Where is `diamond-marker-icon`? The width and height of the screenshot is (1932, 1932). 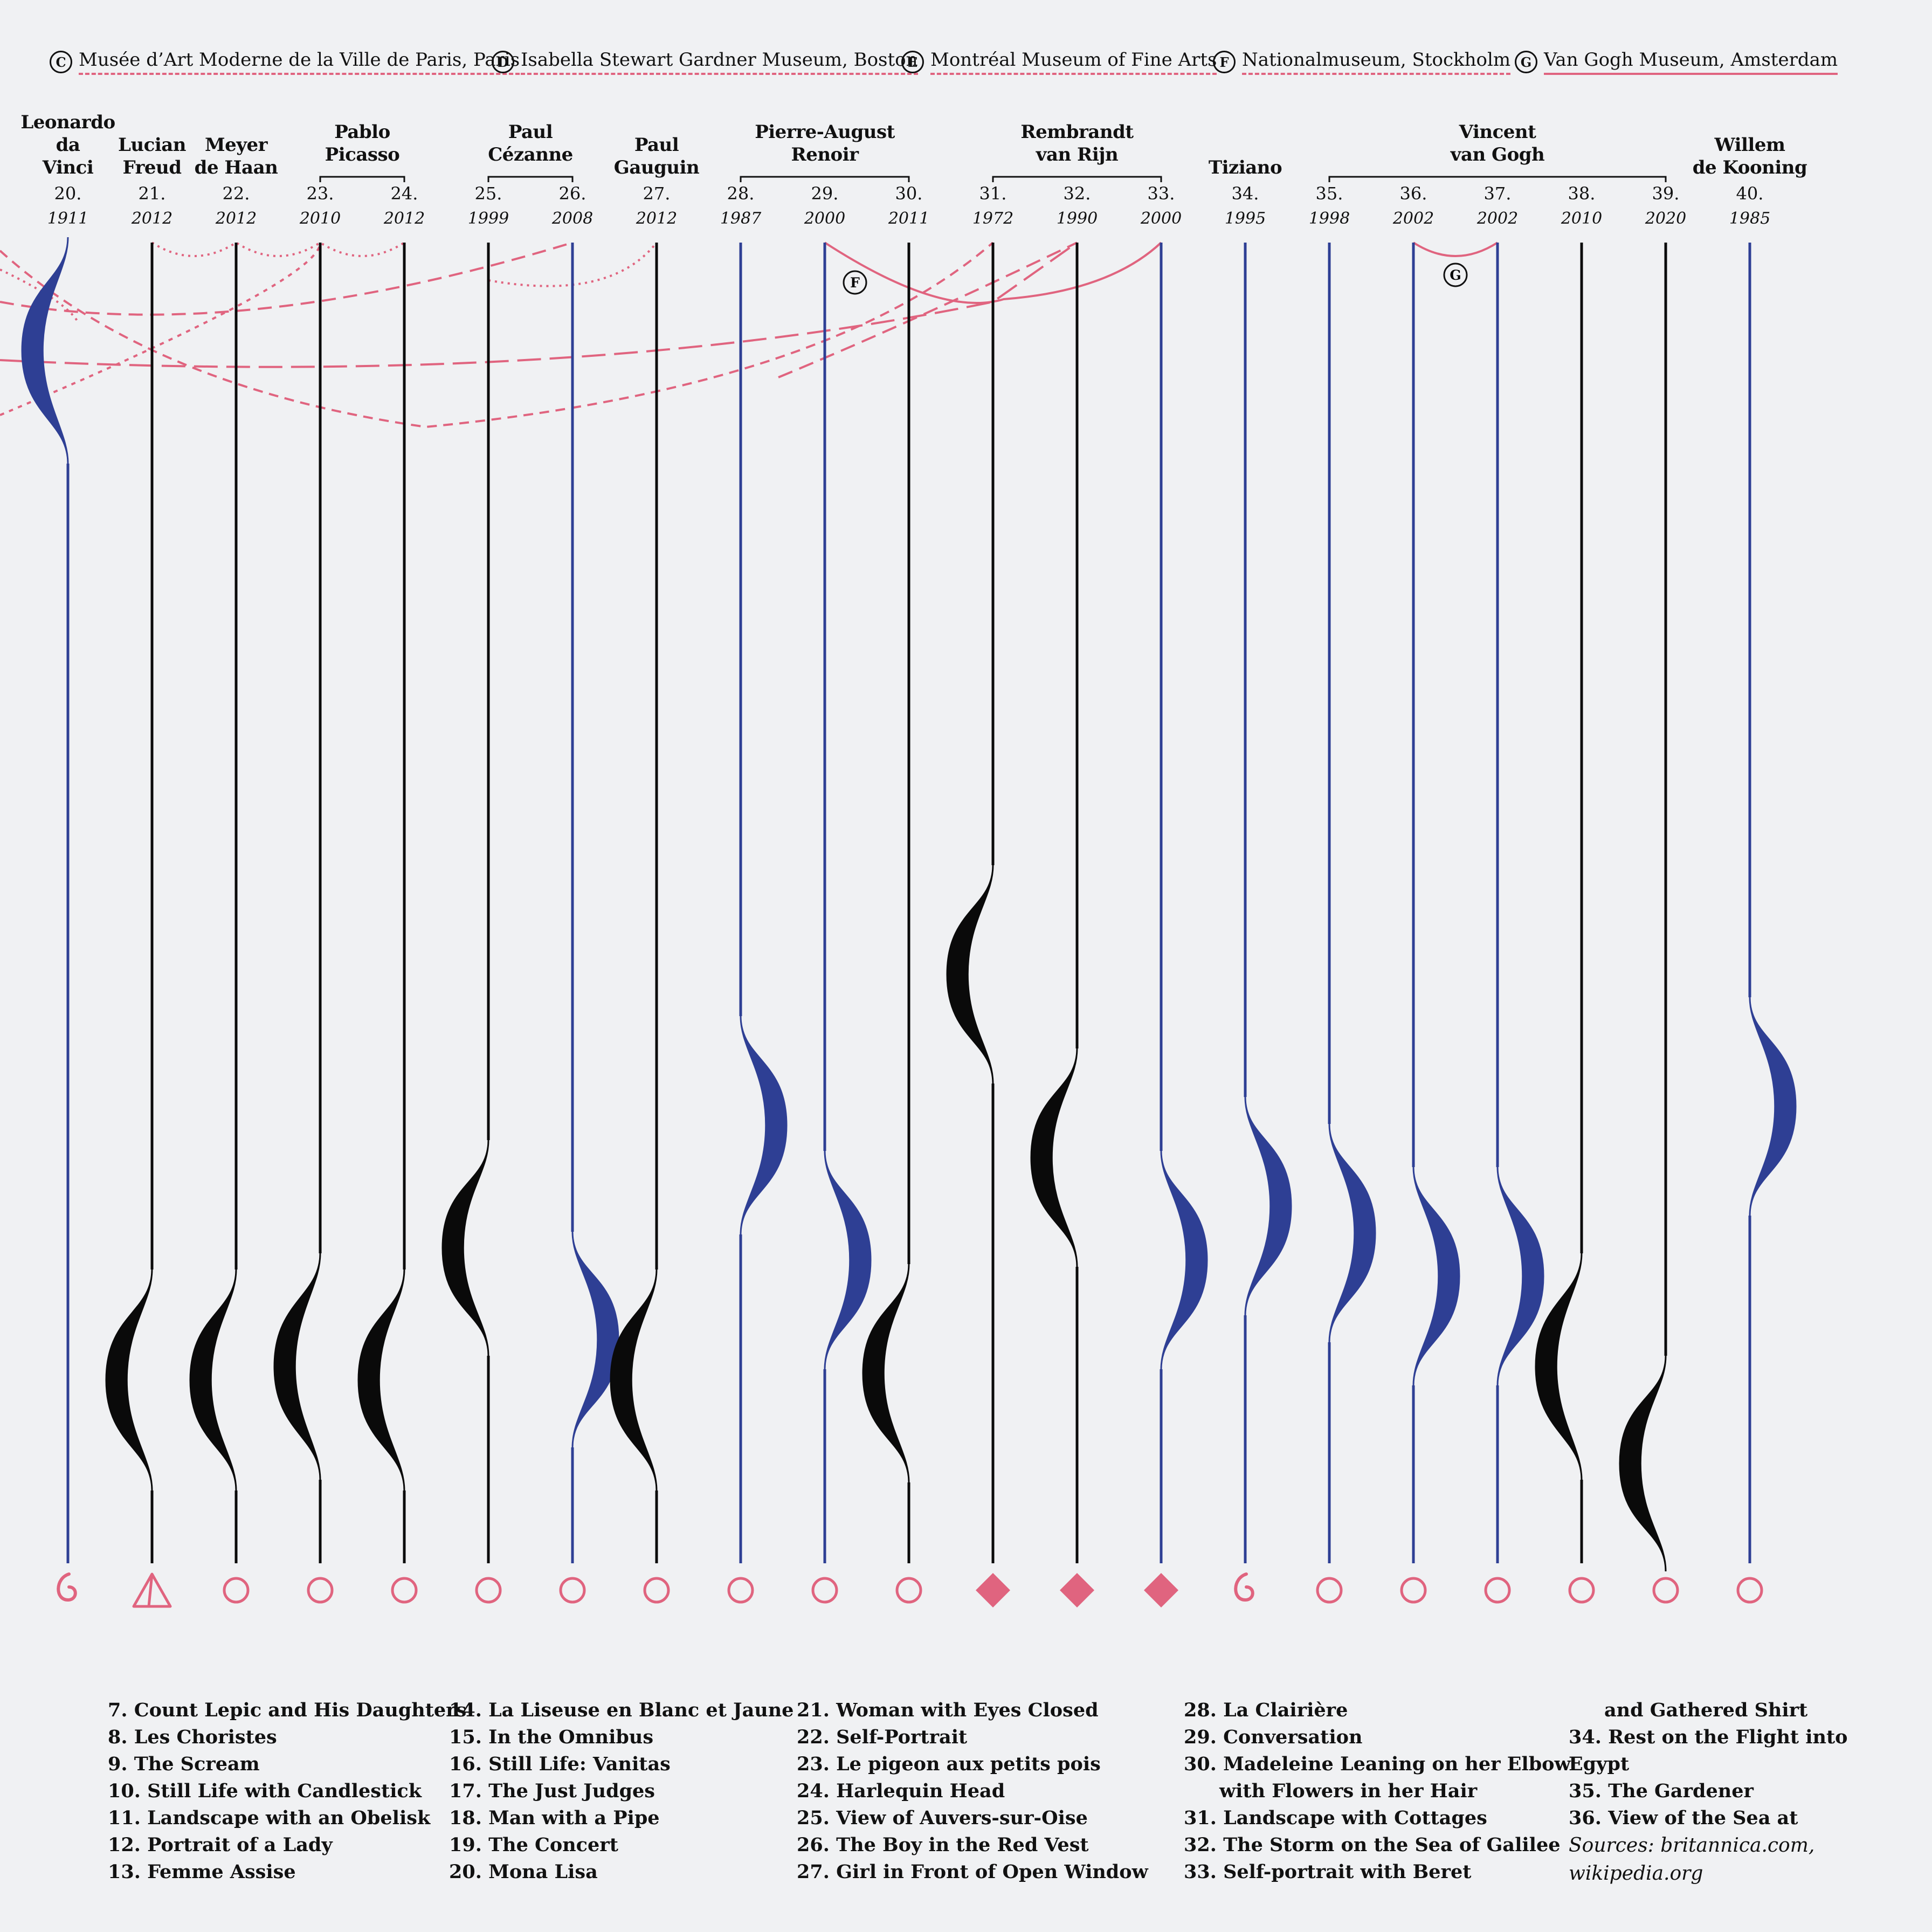
diamond-marker-icon is located at coordinates (1077, 1590).